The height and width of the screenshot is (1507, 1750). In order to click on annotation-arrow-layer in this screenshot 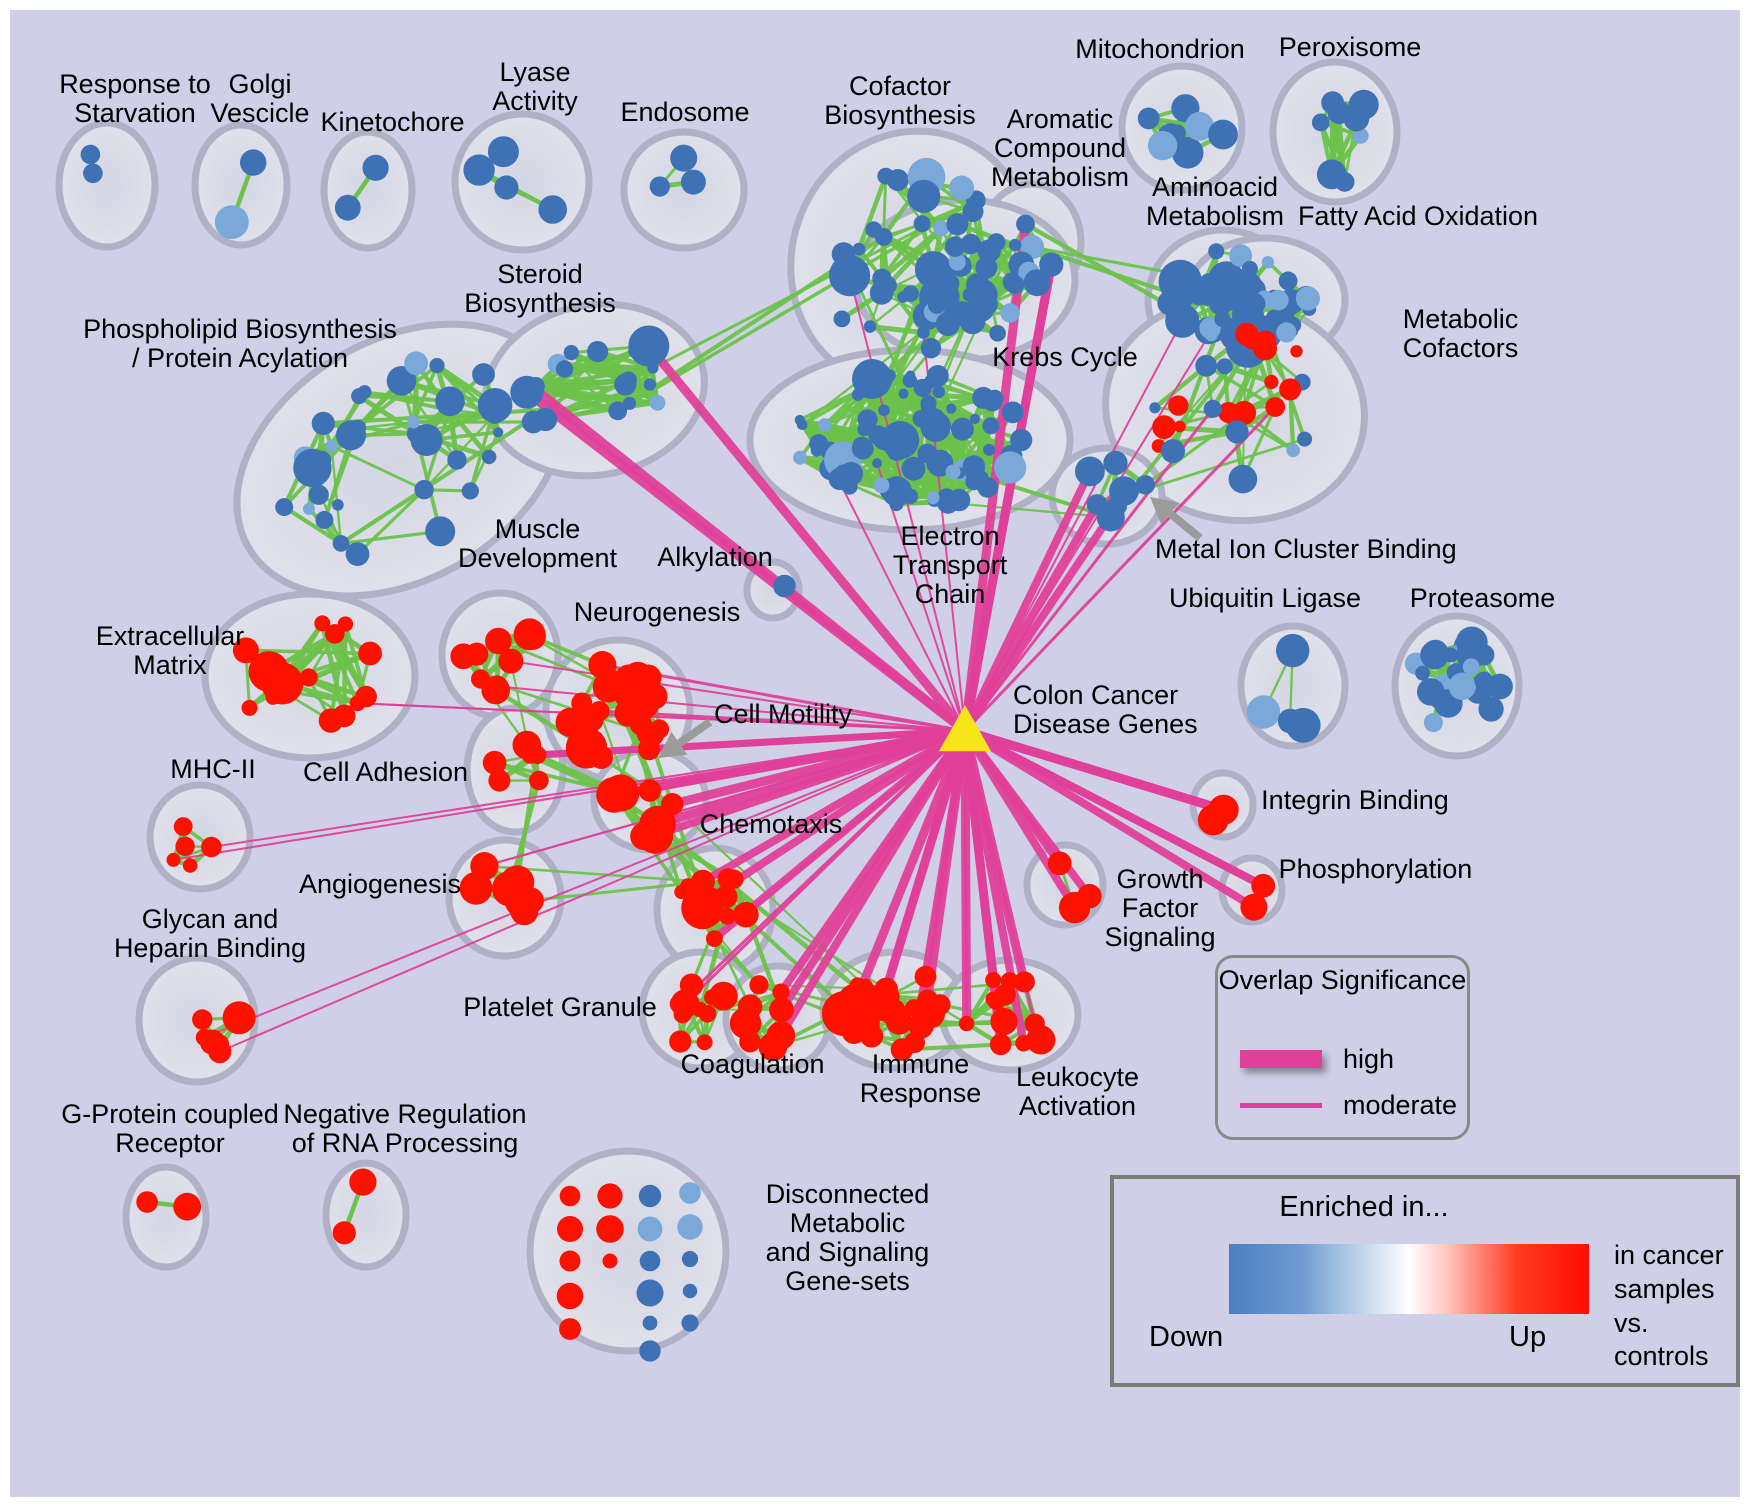, I will do `click(930, 627)`.